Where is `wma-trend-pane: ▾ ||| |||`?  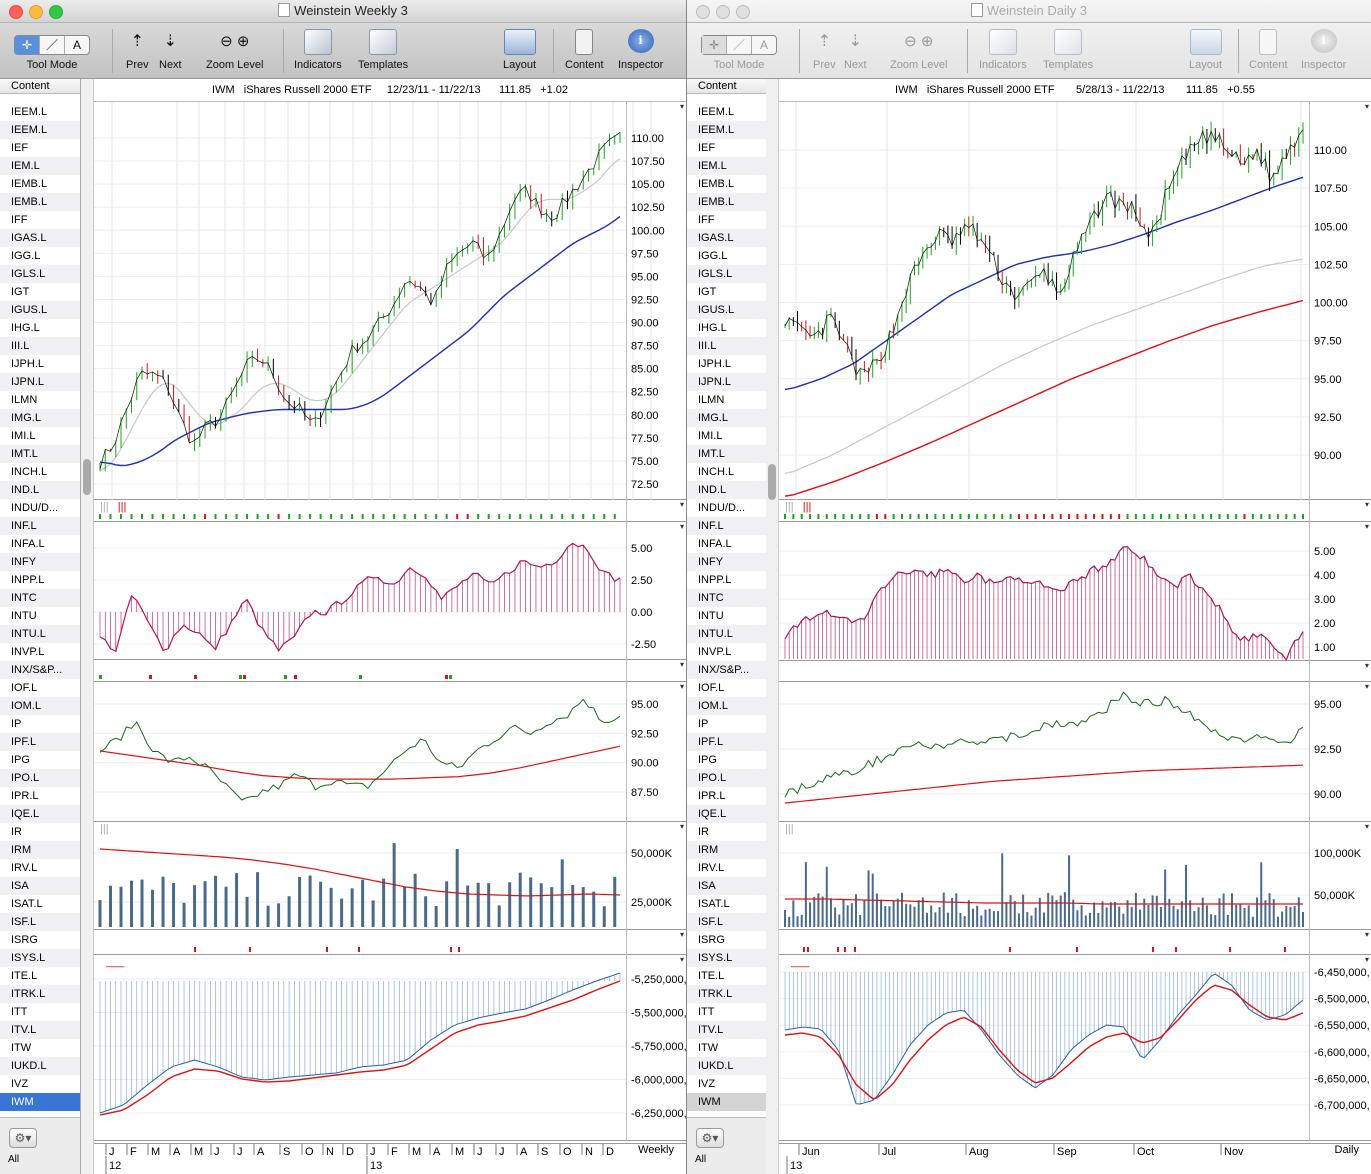 wma-trend-pane: ▾ ||| ||| is located at coordinates (1075, 511).